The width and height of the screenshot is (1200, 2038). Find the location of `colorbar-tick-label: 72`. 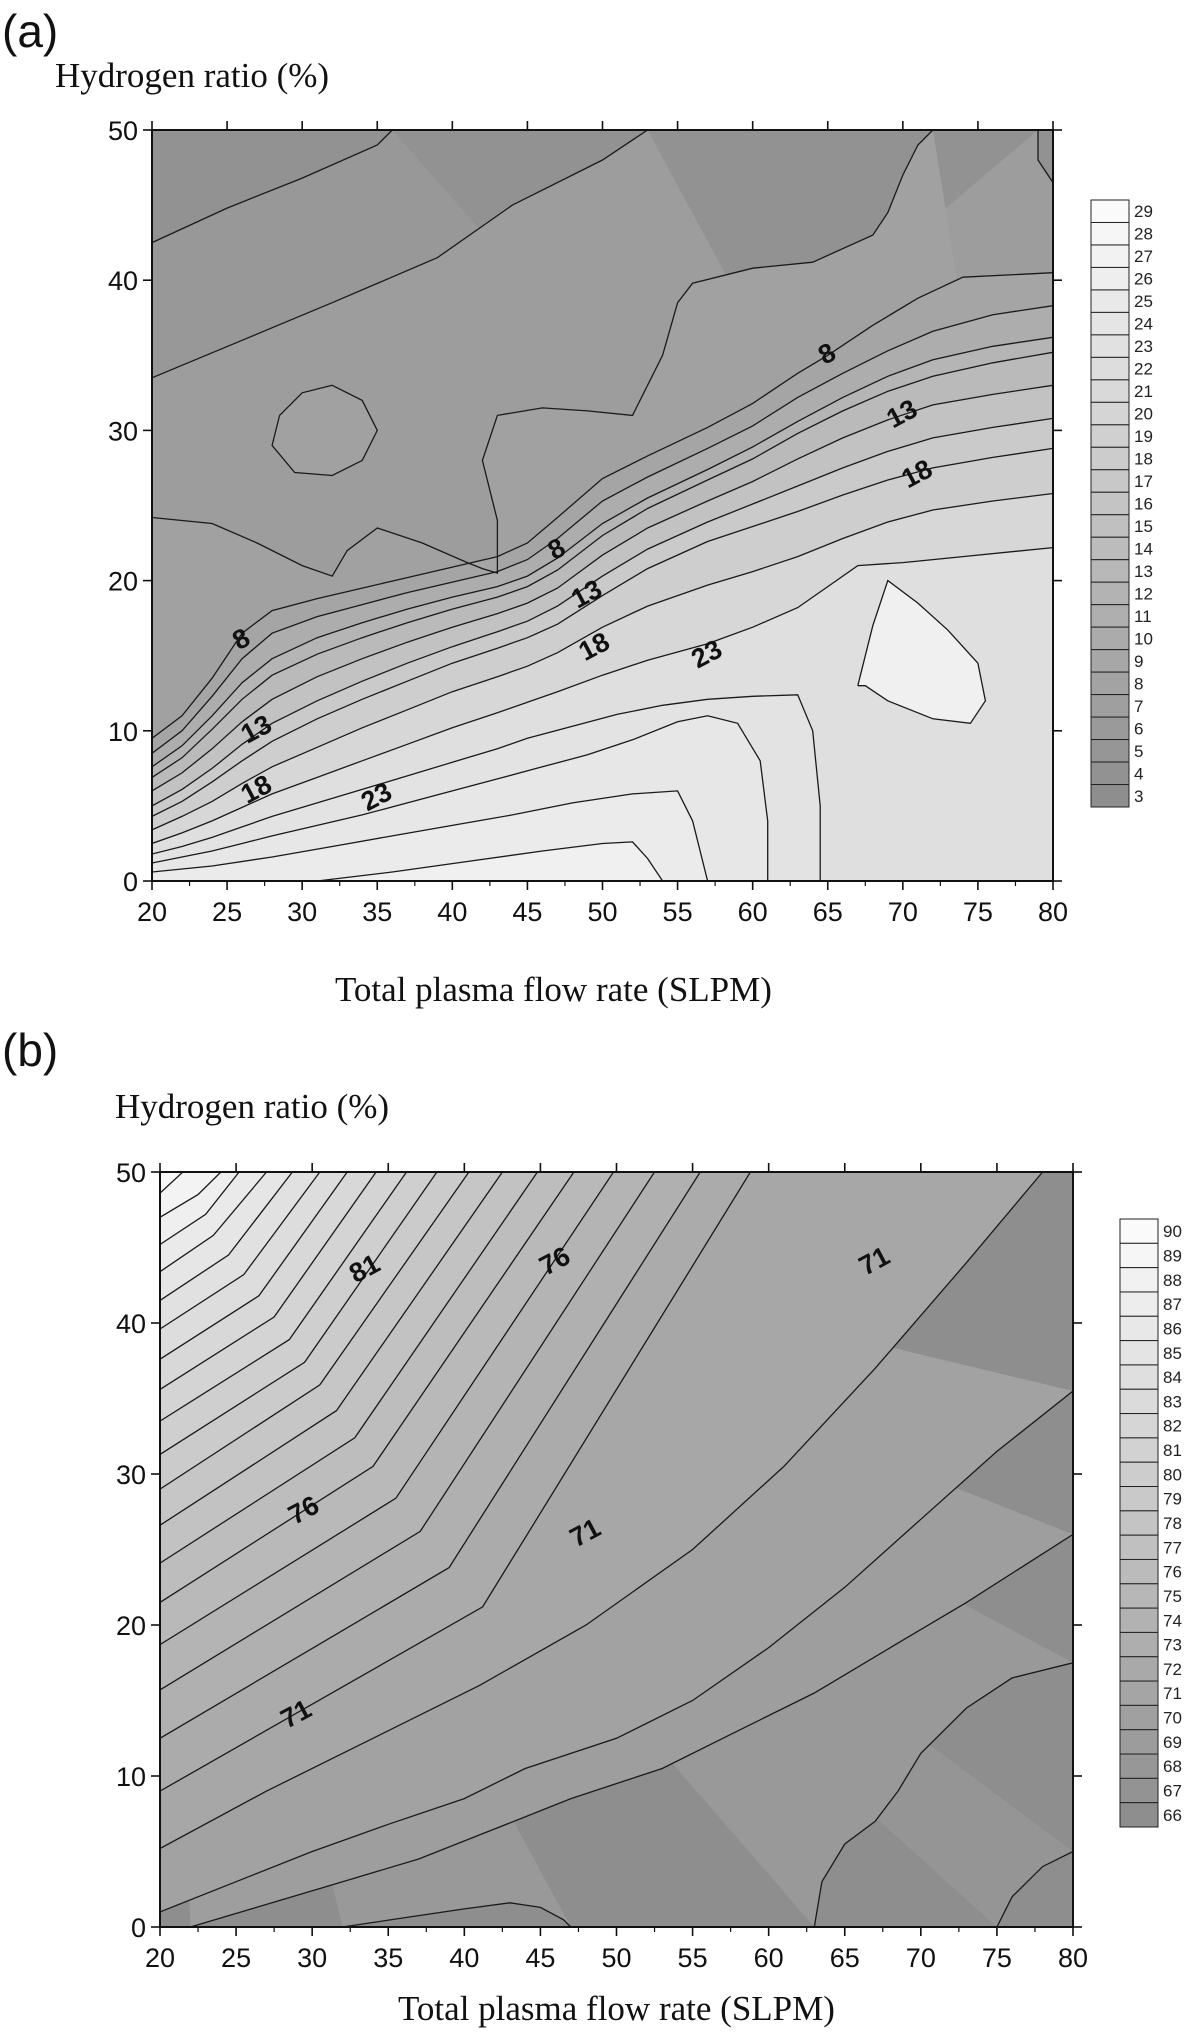

colorbar-tick-label: 72 is located at coordinates (1172, 1669).